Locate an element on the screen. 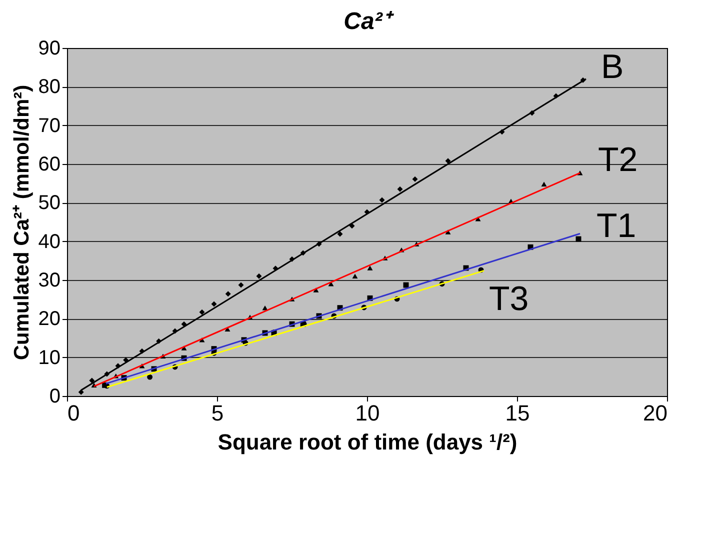  series-label: B is located at coordinates (612, 67).